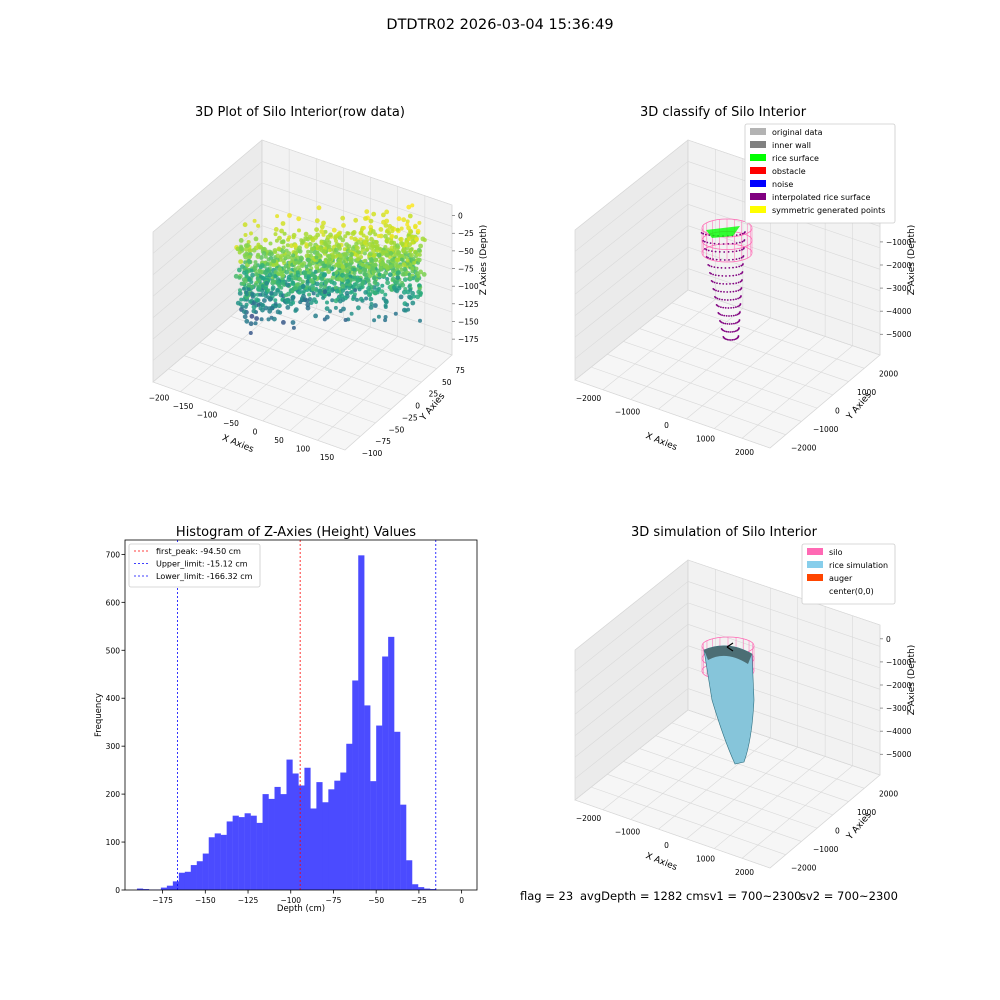  Describe the element at coordinates (795, 158) in the screenshot. I see `legend-label: rice surface` at that location.